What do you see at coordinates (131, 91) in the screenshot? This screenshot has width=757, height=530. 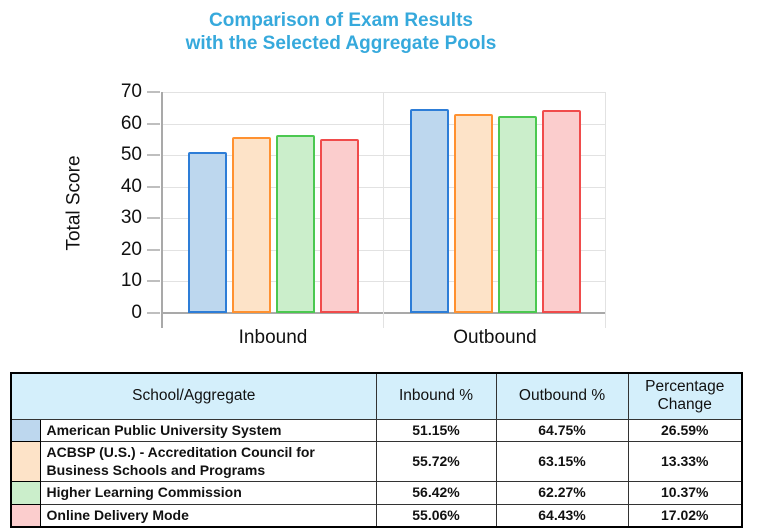 I see `y-tick-label-70: 70` at bounding box center [131, 91].